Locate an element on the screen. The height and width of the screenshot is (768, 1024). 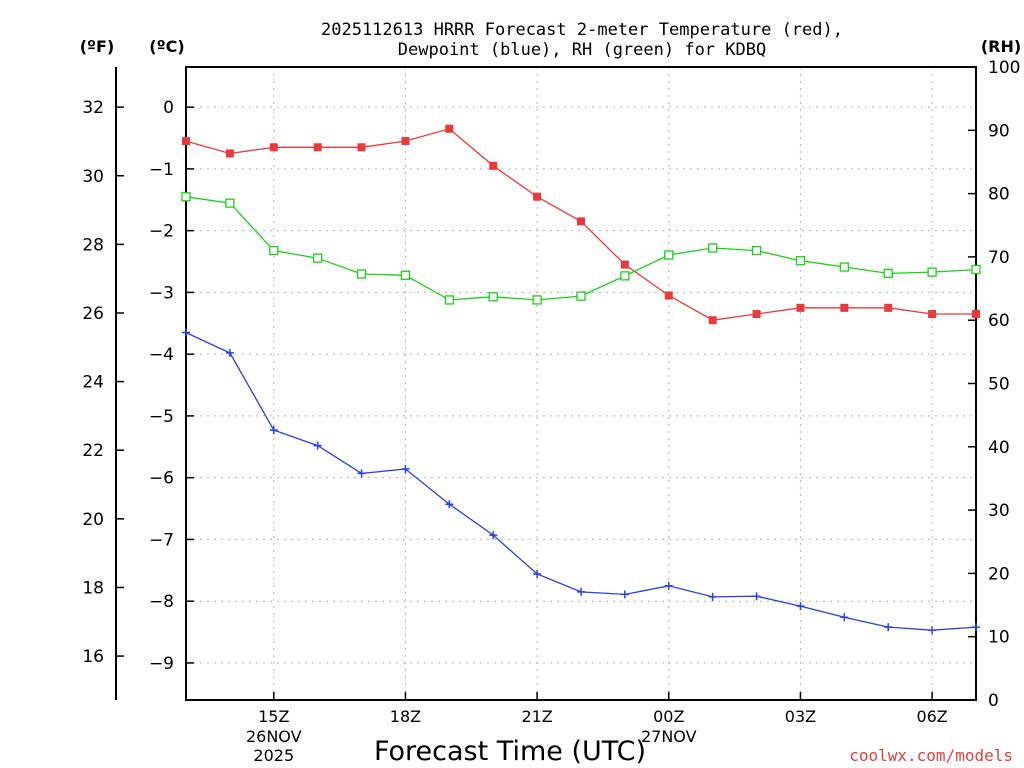
rh-tick-label: 60 is located at coordinates (999, 321).